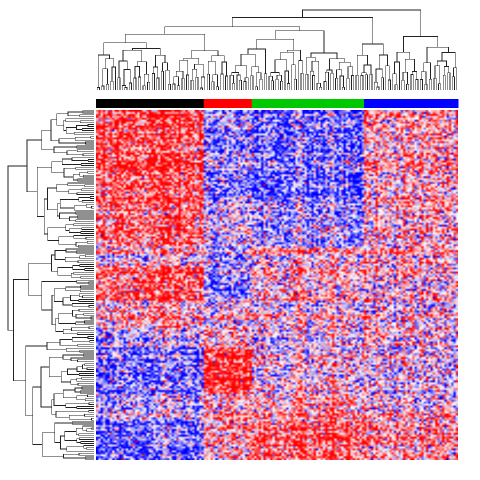 The height and width of the screenshot is (480, 480). Describe the element at coordinates (308, 103) in the screenshot. I see `sample-group-3-bar` at that location.